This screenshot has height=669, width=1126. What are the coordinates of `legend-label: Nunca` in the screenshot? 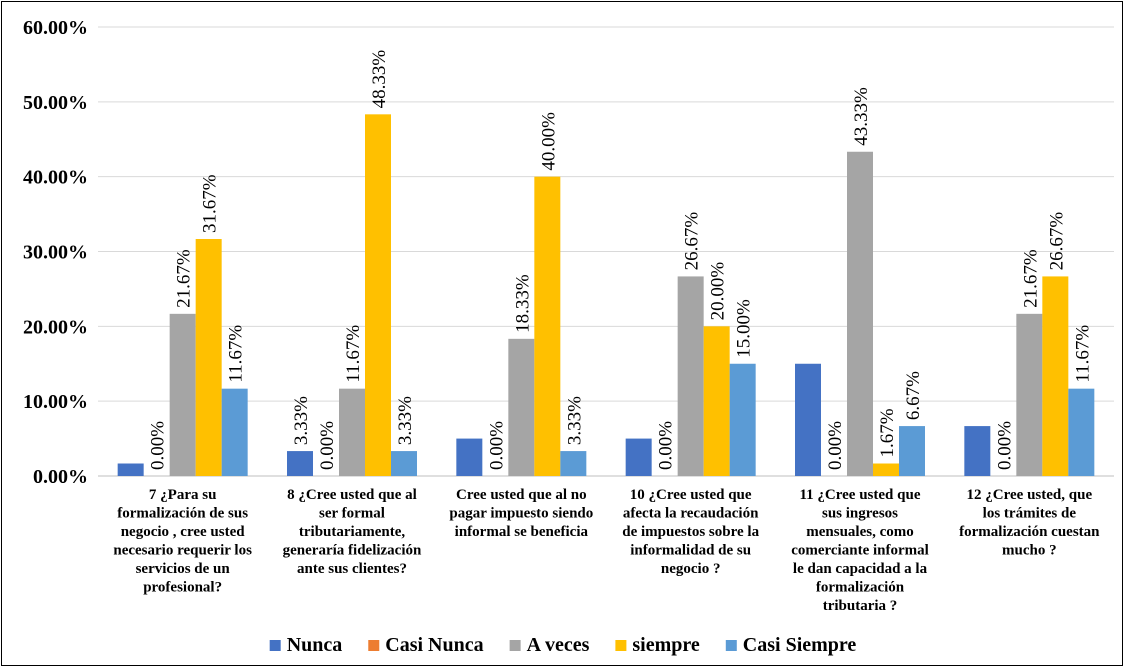 It's located at (315, 645).